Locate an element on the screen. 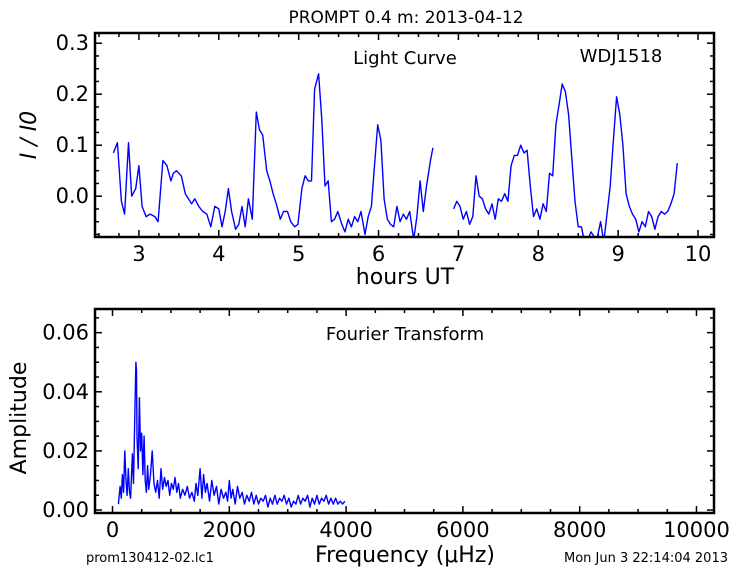 This screenshot has width=742, height=580. x-tick-label: 0 is located at coordinates (112, 530).